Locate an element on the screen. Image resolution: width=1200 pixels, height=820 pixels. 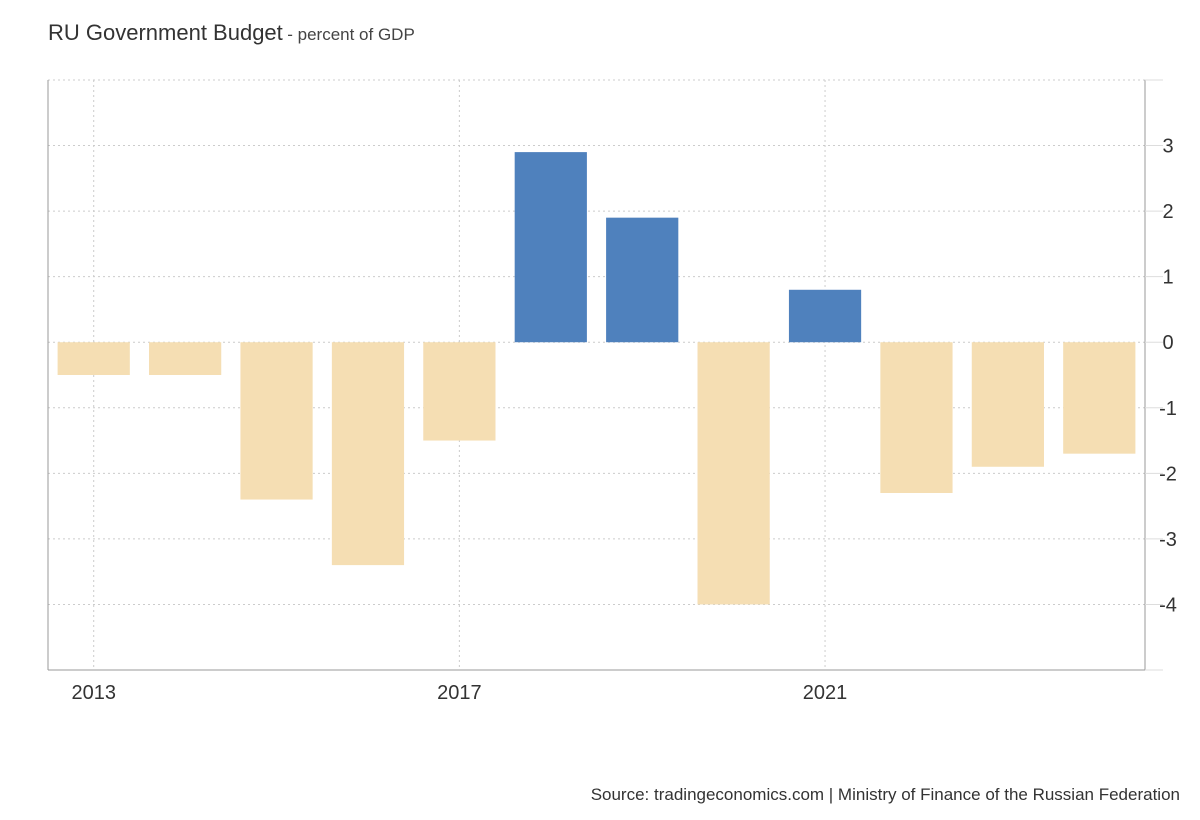
bar-2017 is located at coordinates (459, 391).